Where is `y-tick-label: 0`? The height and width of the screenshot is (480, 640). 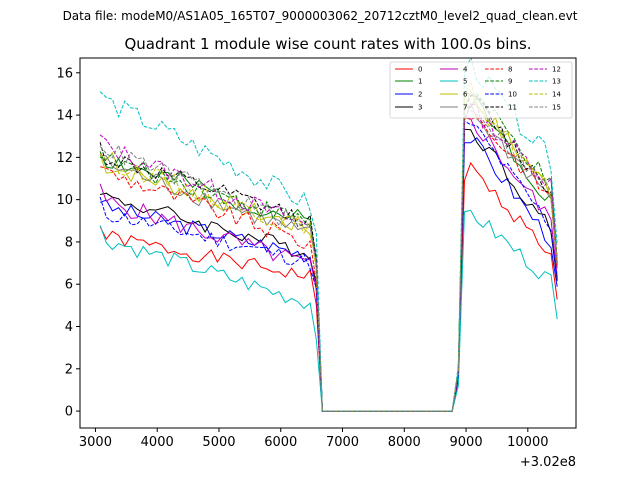 y-tick-label: 0 is located at coordinates (69, 412).